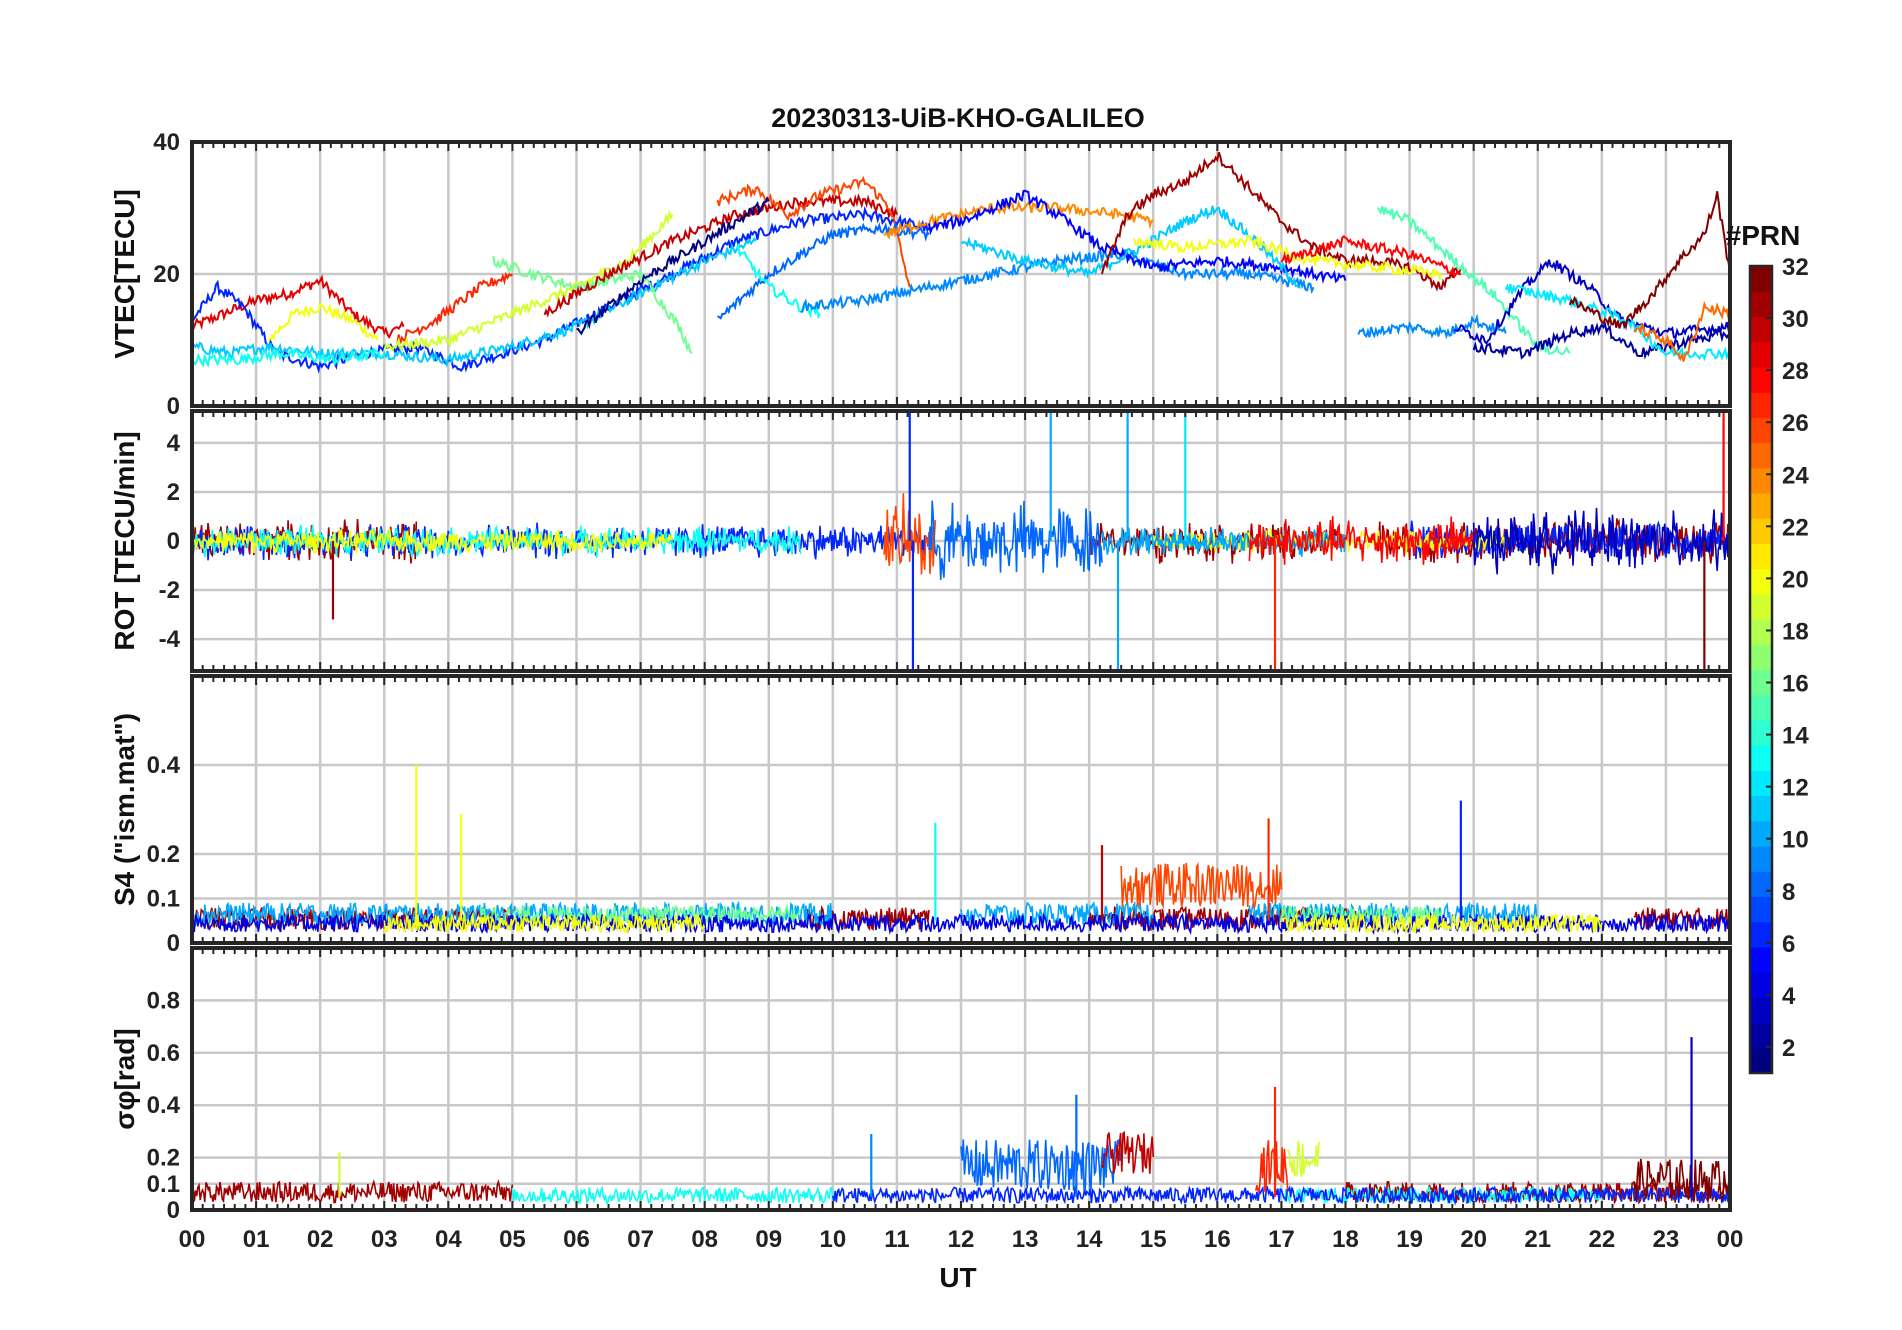 This screenshot has height=1330, width=1902. What do you see at coordinates (1537, 1239) in the screenshot?
I see `x-tick-label: 21` at bounding box center [1537, 1239].